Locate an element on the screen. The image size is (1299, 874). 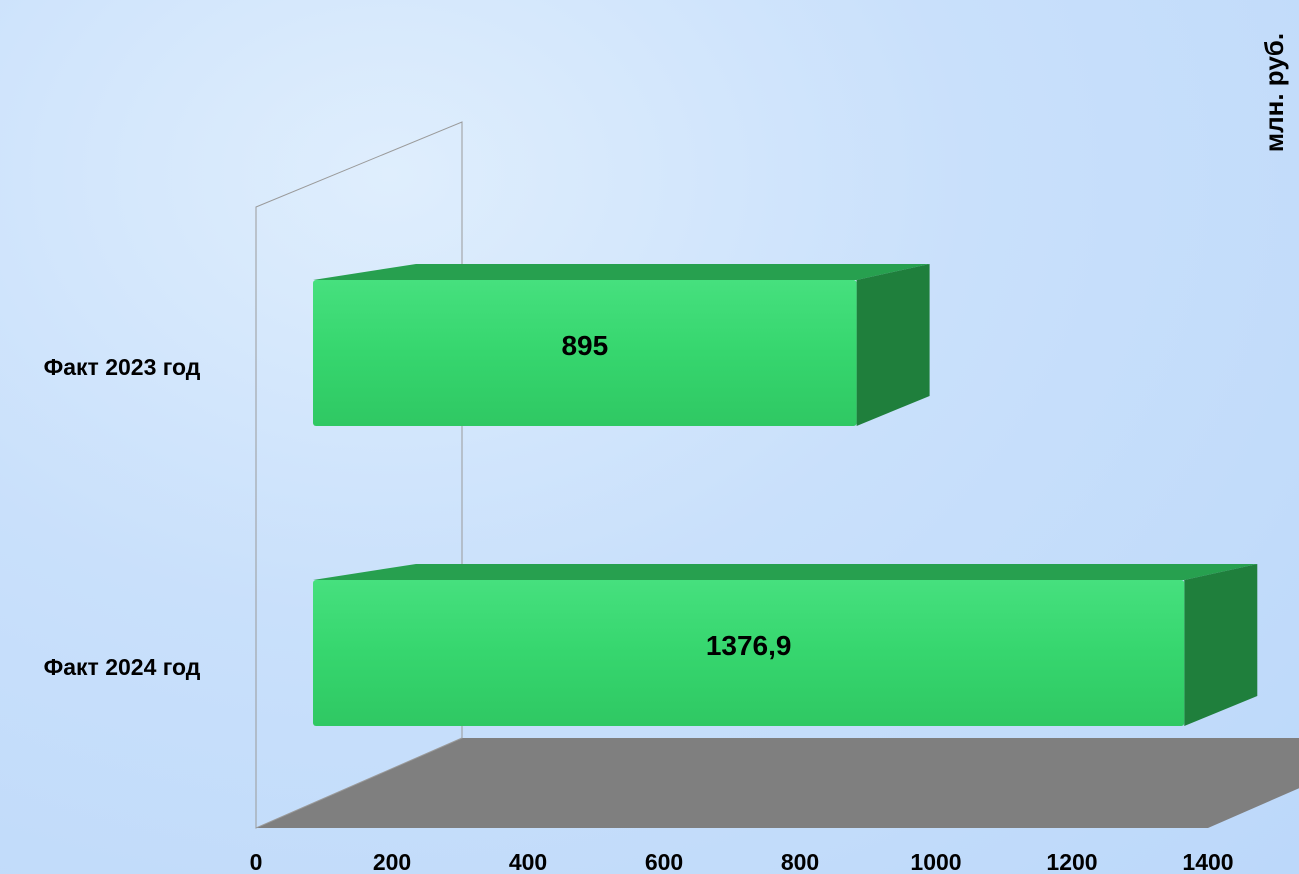
chart-floor is located at coordinates (777, 783).